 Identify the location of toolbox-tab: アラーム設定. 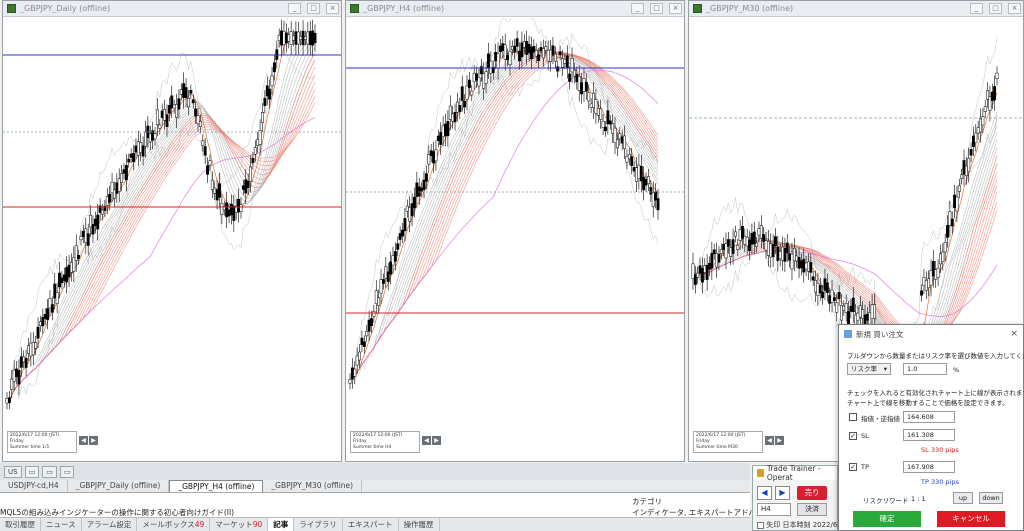
(110, 524).